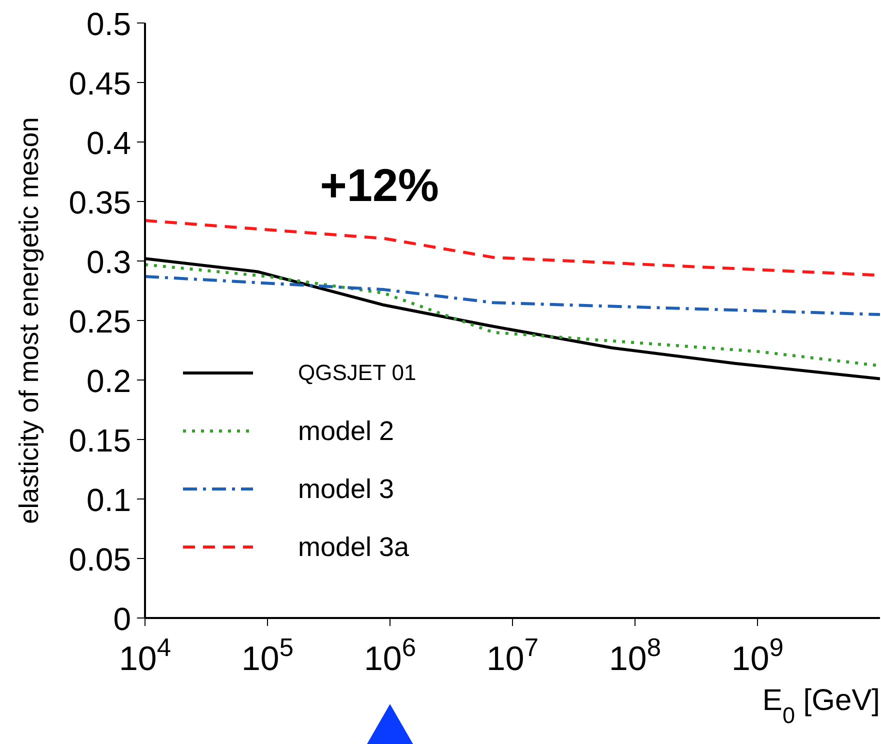 The height and width of the screenshot is (744, 881). What do you see at coordinates (346, 431) in the screenshot?
I see `legend-label: model 2` at bounding box center [346, 431].